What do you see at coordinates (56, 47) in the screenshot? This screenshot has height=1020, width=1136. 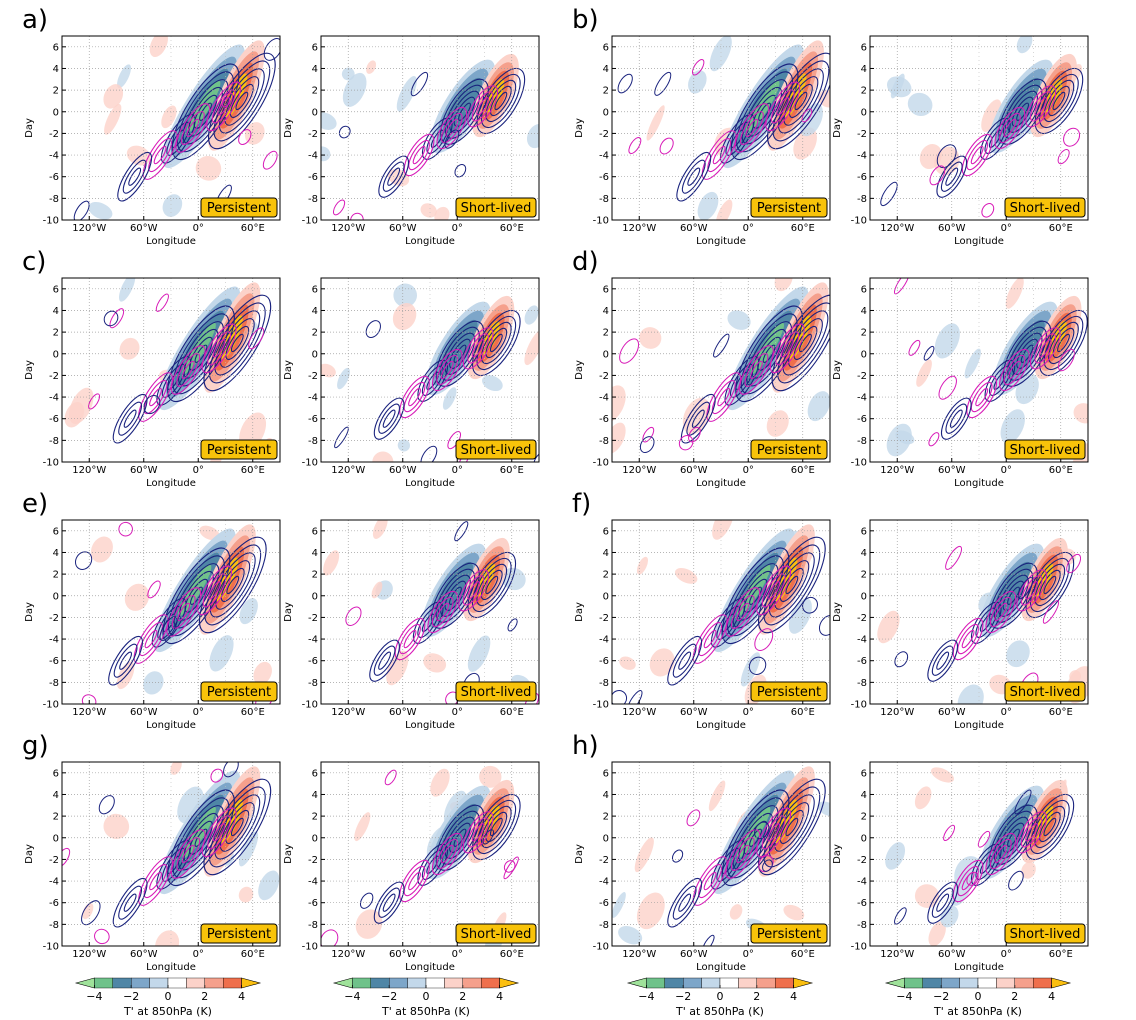 I see `y-tick-label: 6` at bounding box center [56, 47].